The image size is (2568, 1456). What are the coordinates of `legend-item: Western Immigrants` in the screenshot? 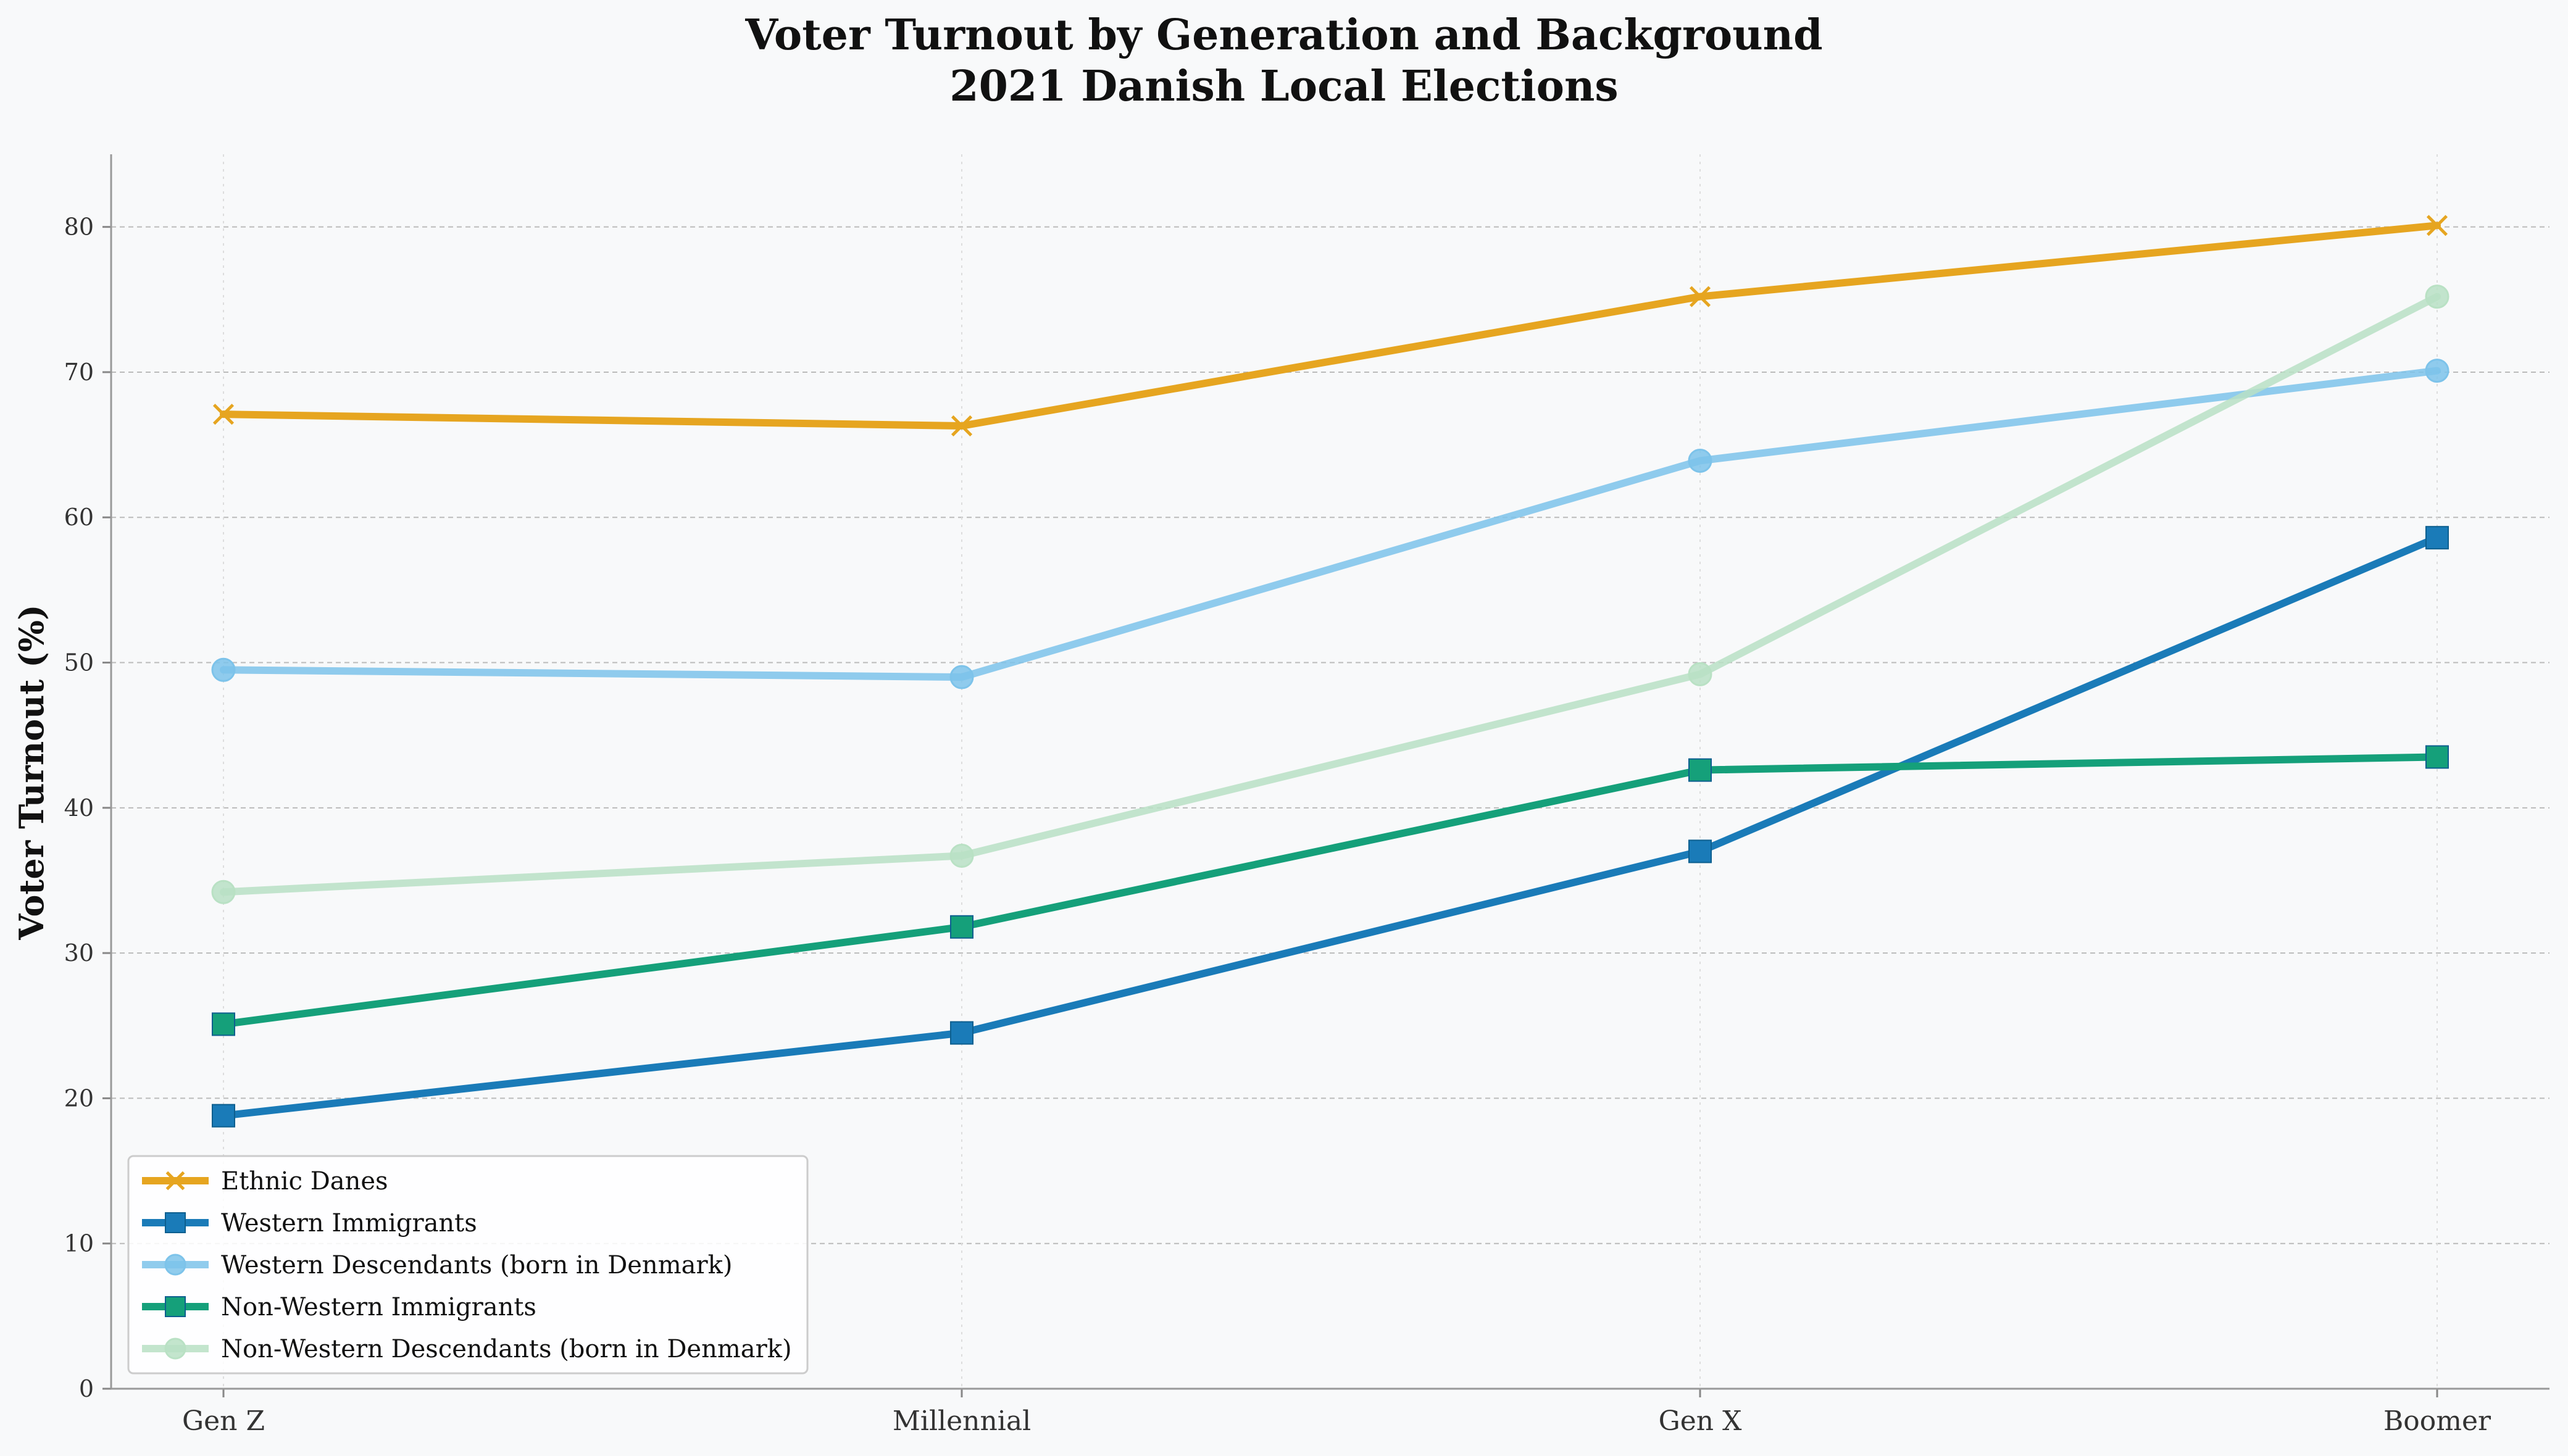 It's located at (309, 1223).